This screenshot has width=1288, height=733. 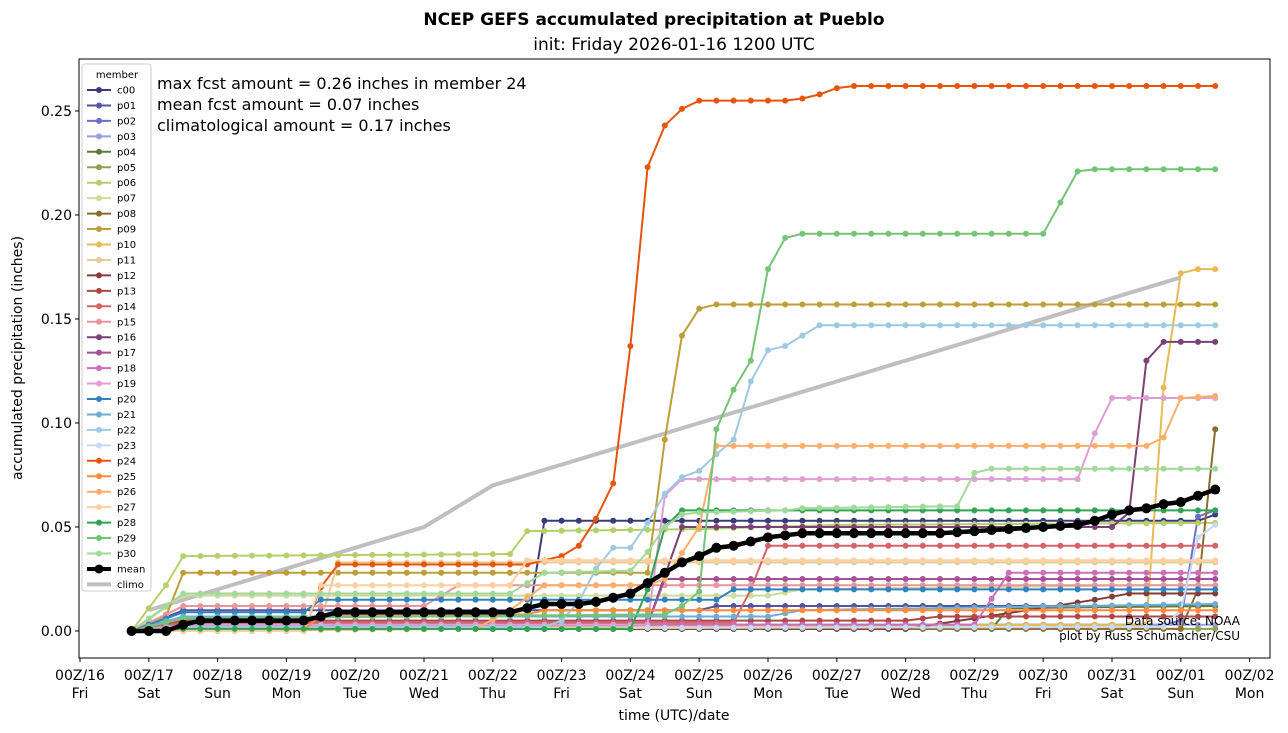 I want to click on legend-item-p20: p20, so click(x=111, y=400).